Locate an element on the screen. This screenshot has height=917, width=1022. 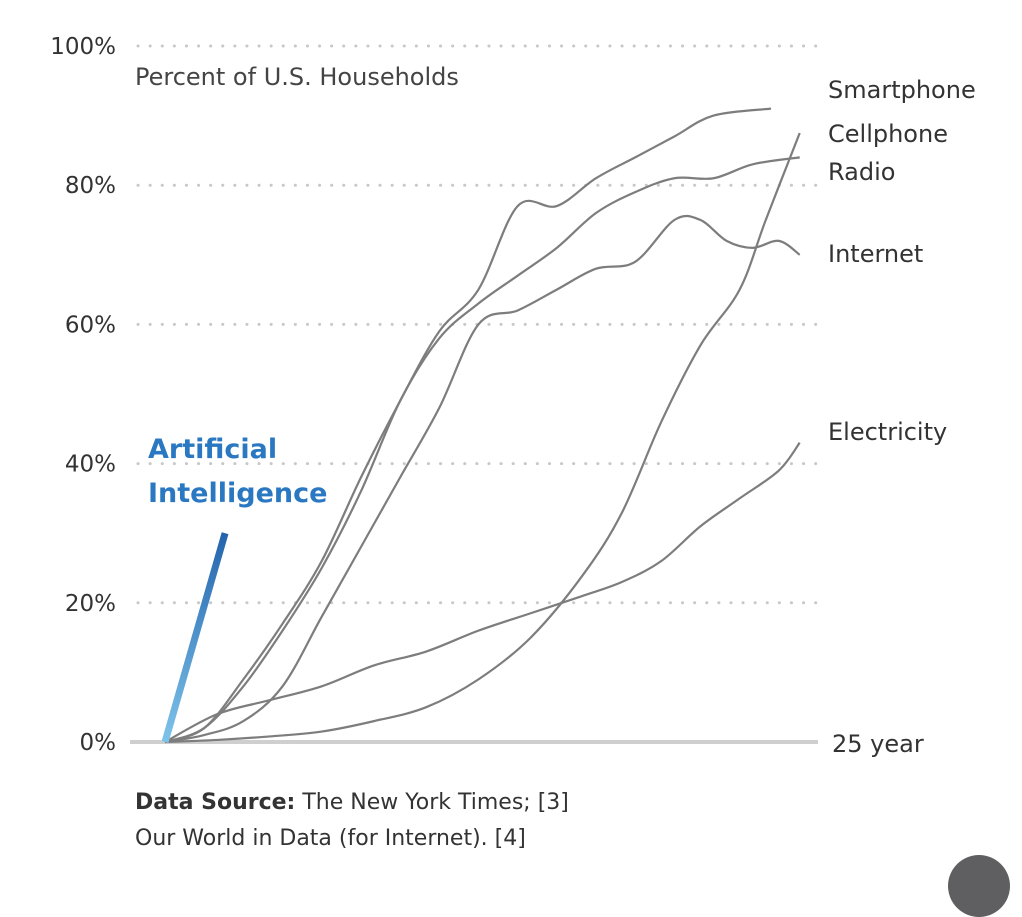
series-label-cellphone: Cellphone is located at coordinates (888, 134).